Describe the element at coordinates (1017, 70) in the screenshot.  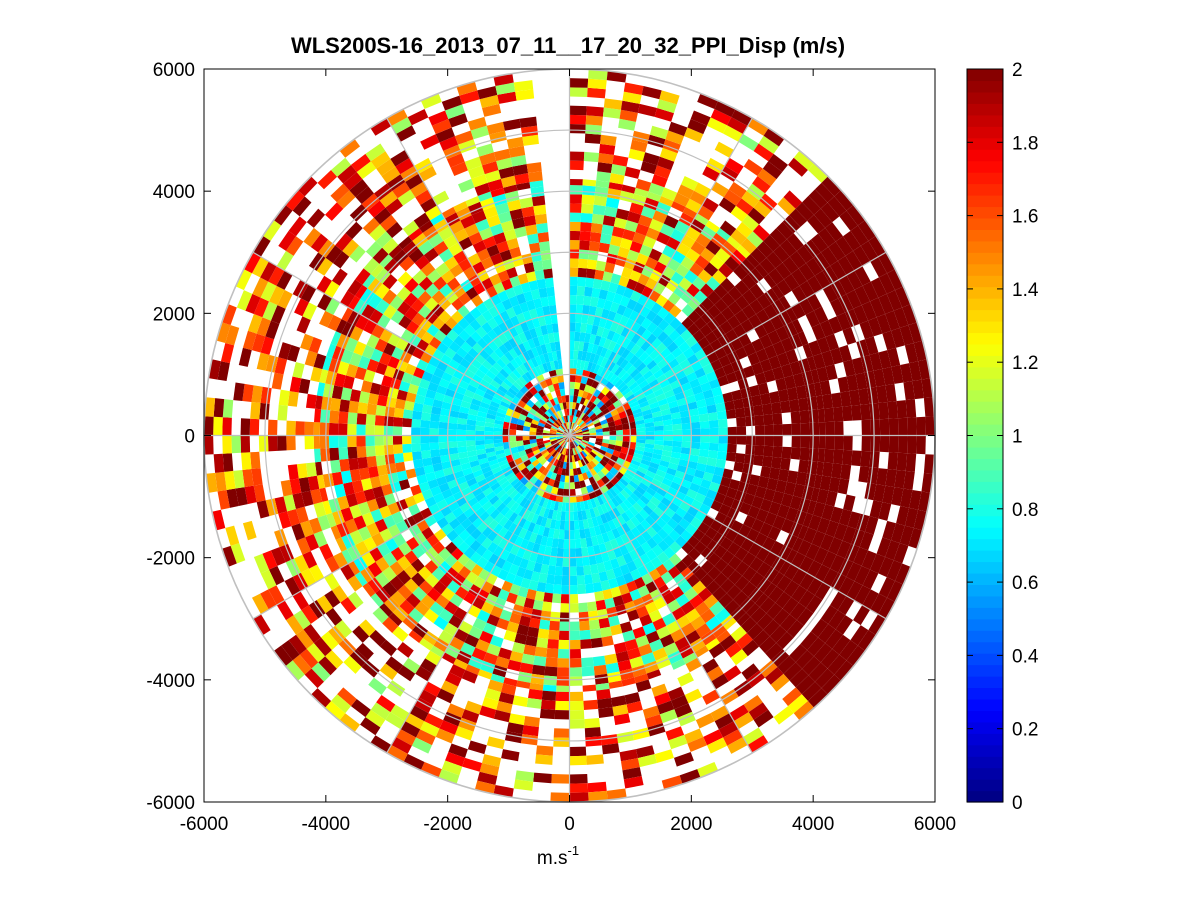
I see `colorbar-tick-label: 2` at that location.